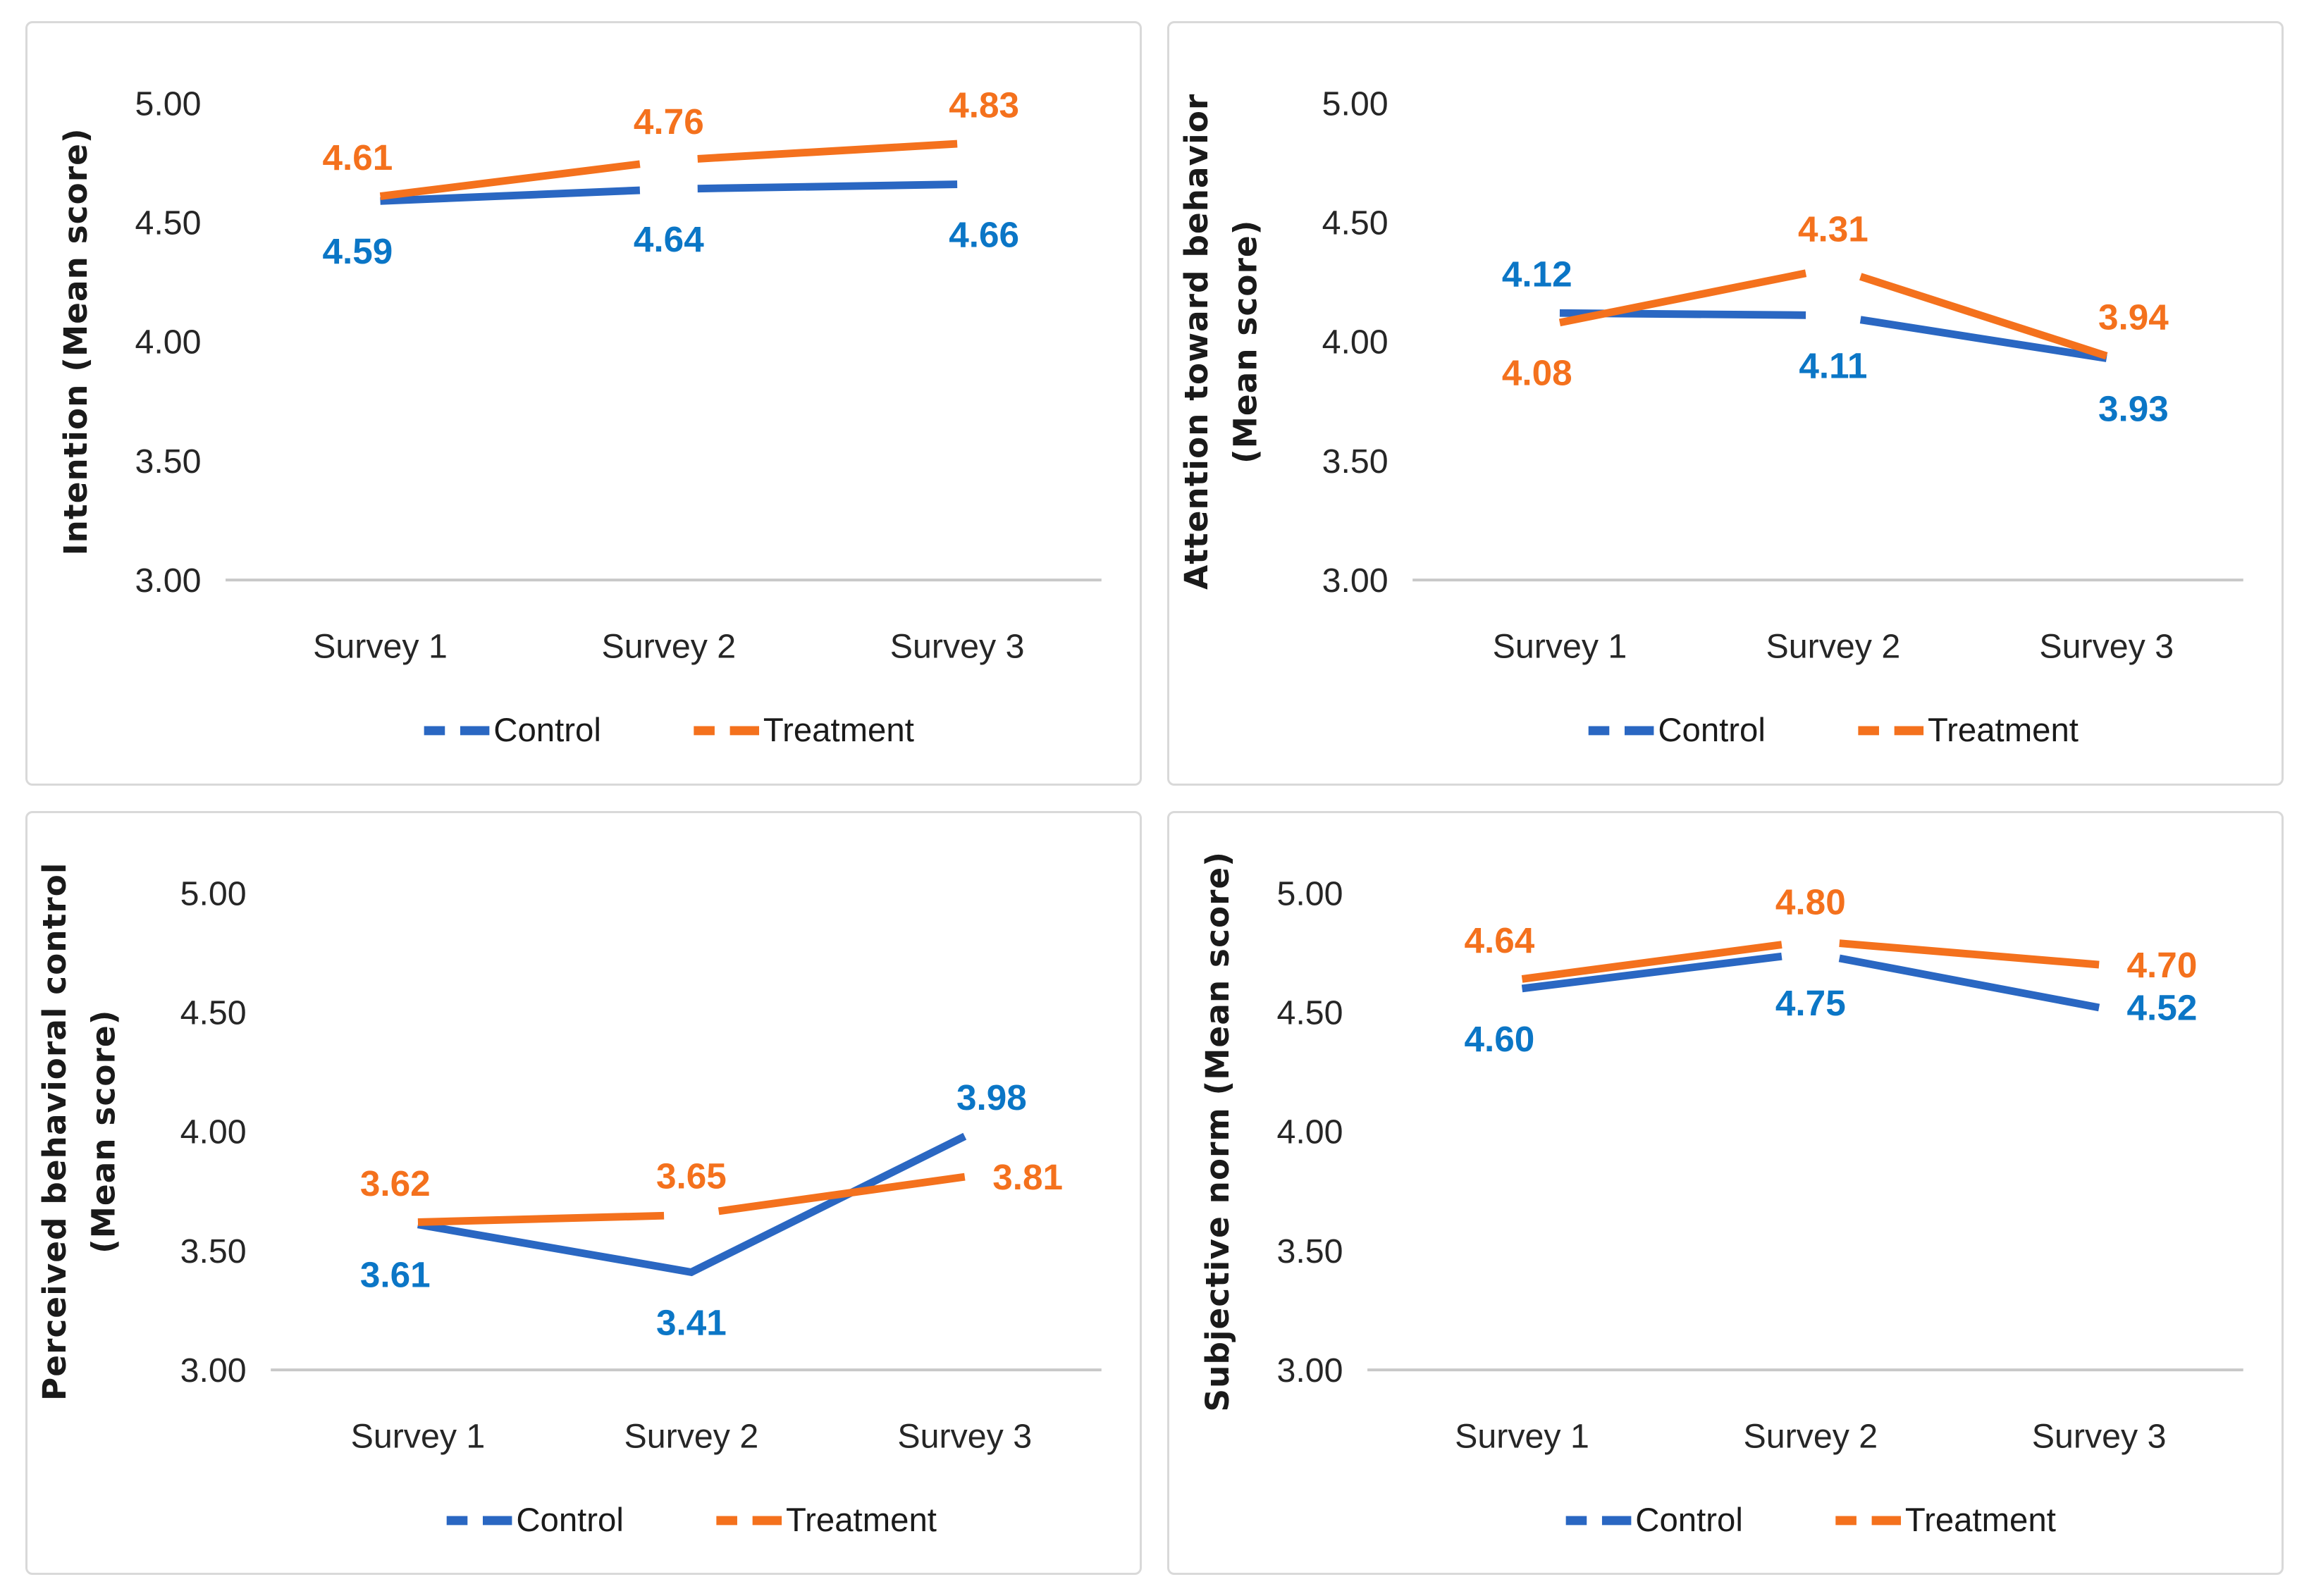  Describe the element at coordinates (2163, 1007) in the screenshot. I see `data-label-control: 4.52` at that location.